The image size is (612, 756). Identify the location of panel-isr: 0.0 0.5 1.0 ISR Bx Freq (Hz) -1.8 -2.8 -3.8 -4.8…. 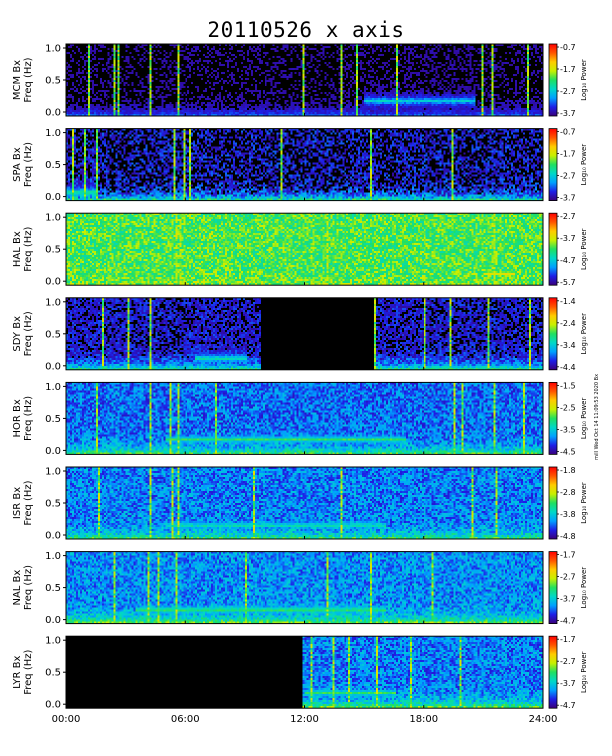
(300, 504).